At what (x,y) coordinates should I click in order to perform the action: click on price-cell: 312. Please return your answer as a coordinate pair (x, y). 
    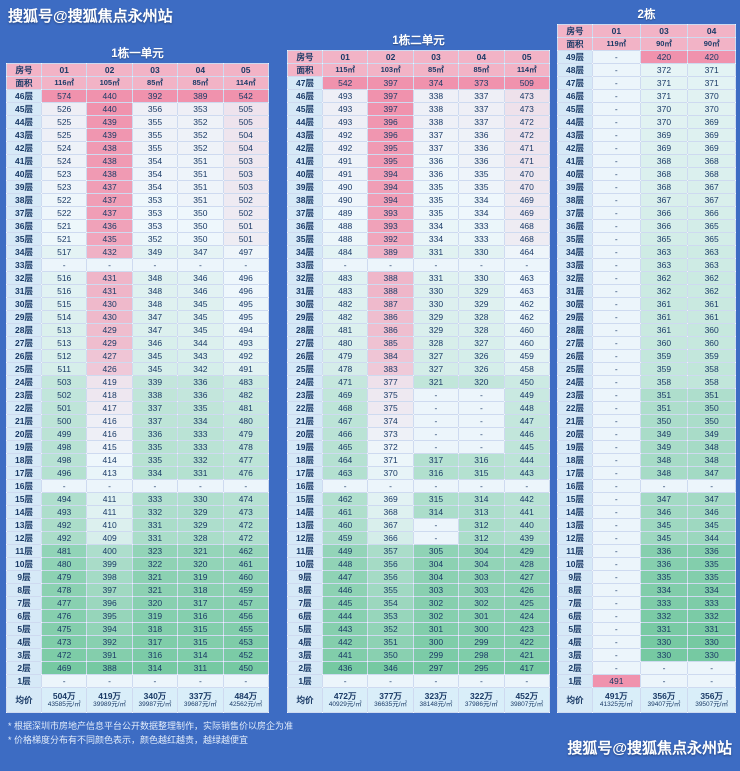
    Looking at the image, I should click on (481, 538).